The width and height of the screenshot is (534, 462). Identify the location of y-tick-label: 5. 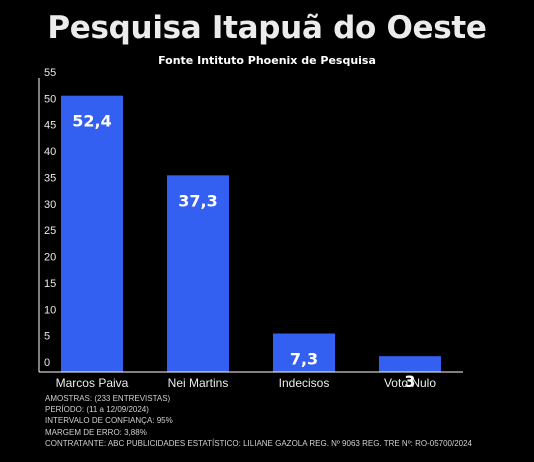
(47, 337).